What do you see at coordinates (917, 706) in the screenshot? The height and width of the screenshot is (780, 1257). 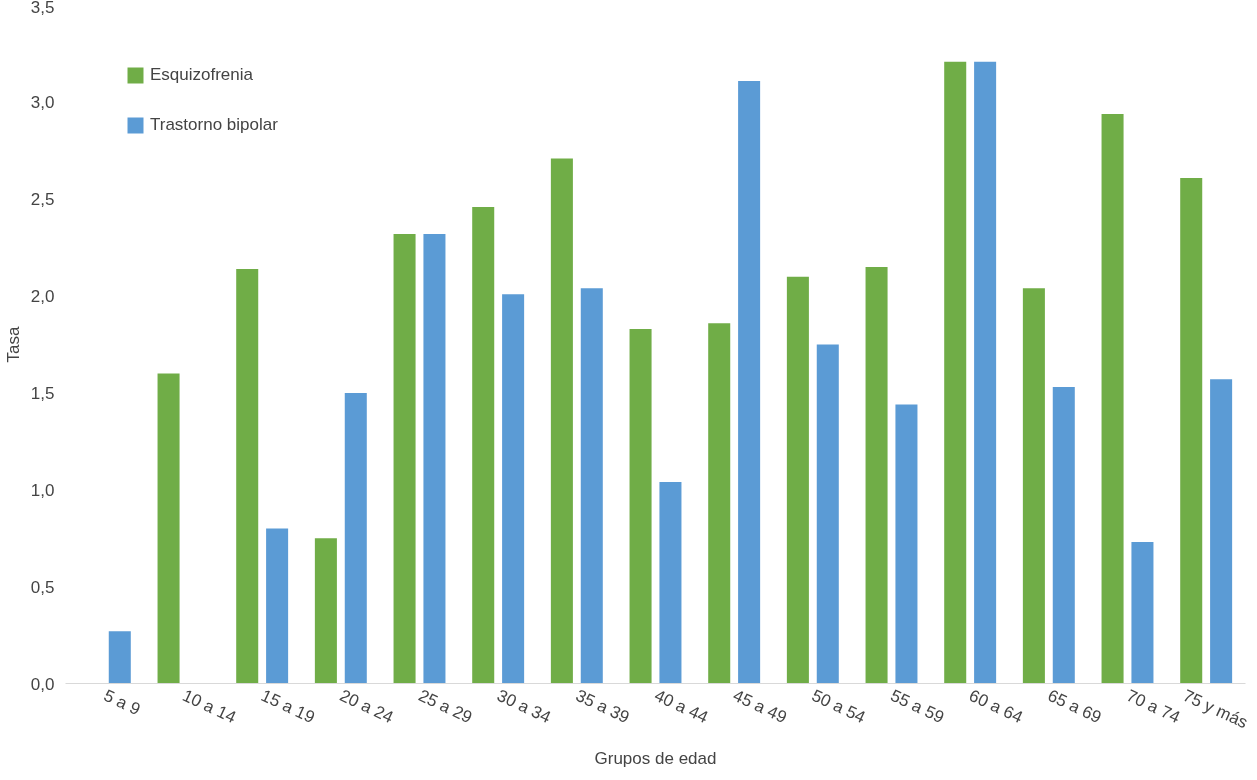 I see `x-tick-label: 55 a 59` at bounding box center [917, 706].